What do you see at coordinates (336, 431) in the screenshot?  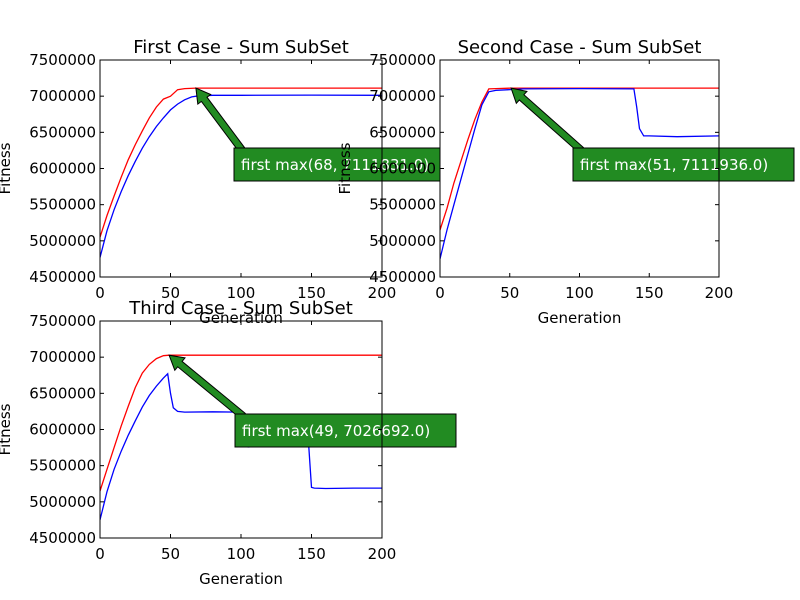 I see `annotation-text: first max(49, 7026692.0)` at bounding box center [336, 431].